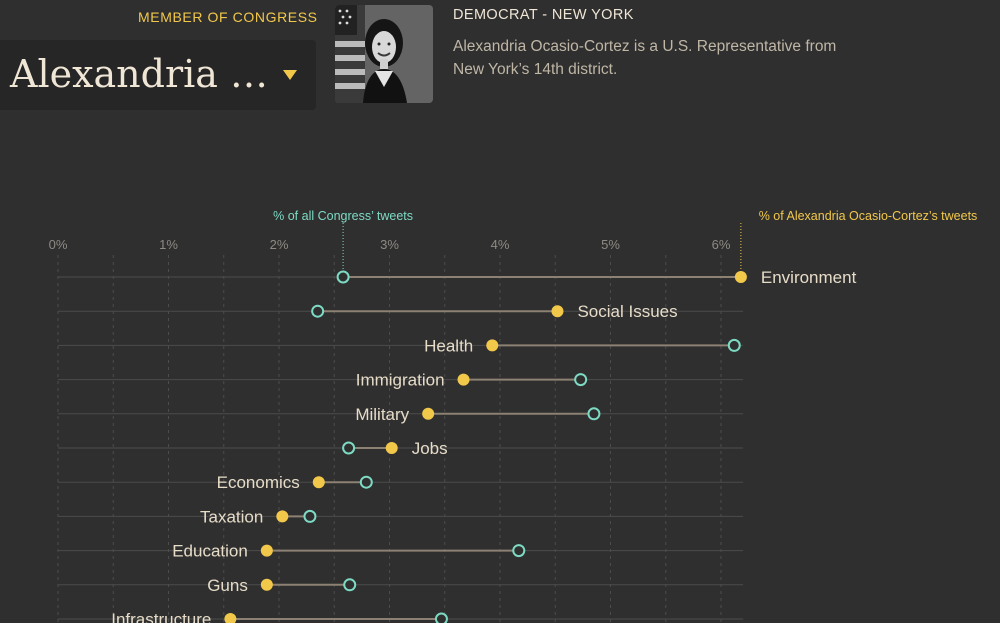  What do you see at coordinates (382, 414) in the screenshot?
I see `category-label: Military` at bounding box center [382, 414].